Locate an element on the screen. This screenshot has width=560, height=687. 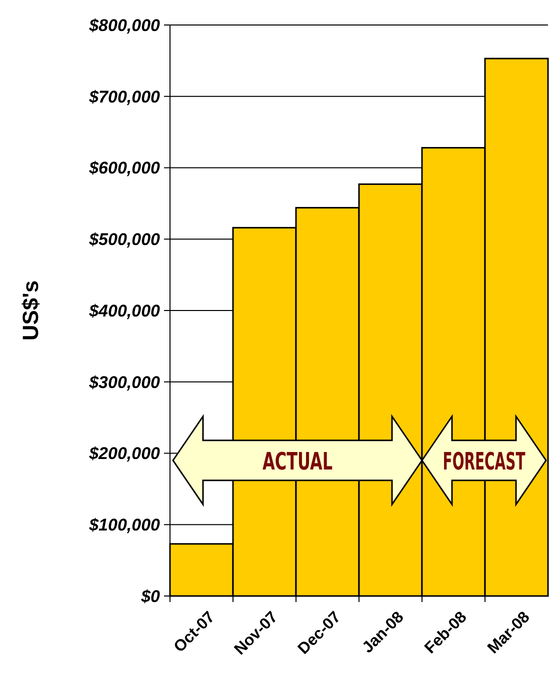
y-tick-label: $0 is located at coordinates (150, 596).